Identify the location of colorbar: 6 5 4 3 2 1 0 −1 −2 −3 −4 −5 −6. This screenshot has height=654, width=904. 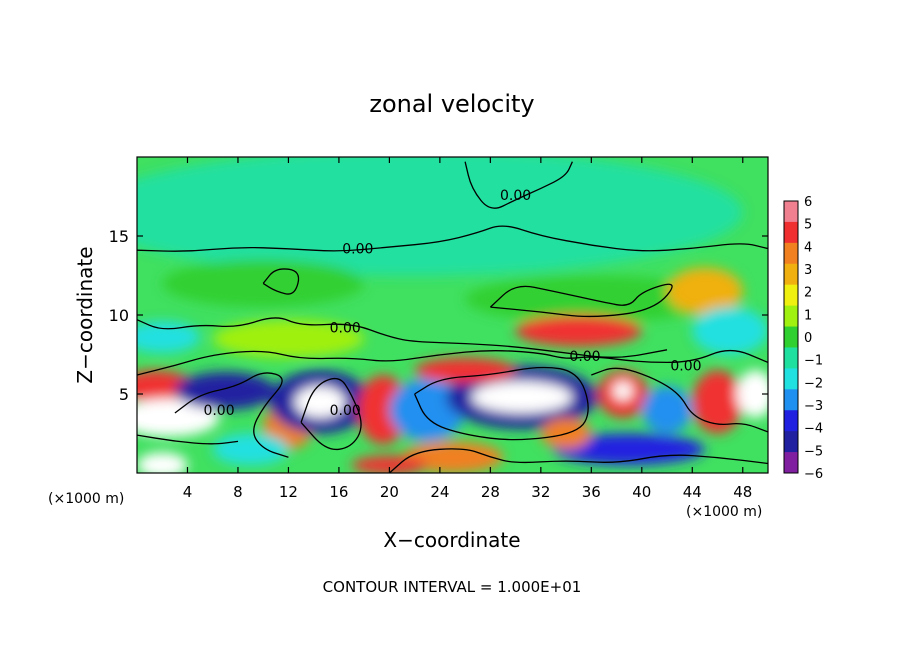
(803, 338).